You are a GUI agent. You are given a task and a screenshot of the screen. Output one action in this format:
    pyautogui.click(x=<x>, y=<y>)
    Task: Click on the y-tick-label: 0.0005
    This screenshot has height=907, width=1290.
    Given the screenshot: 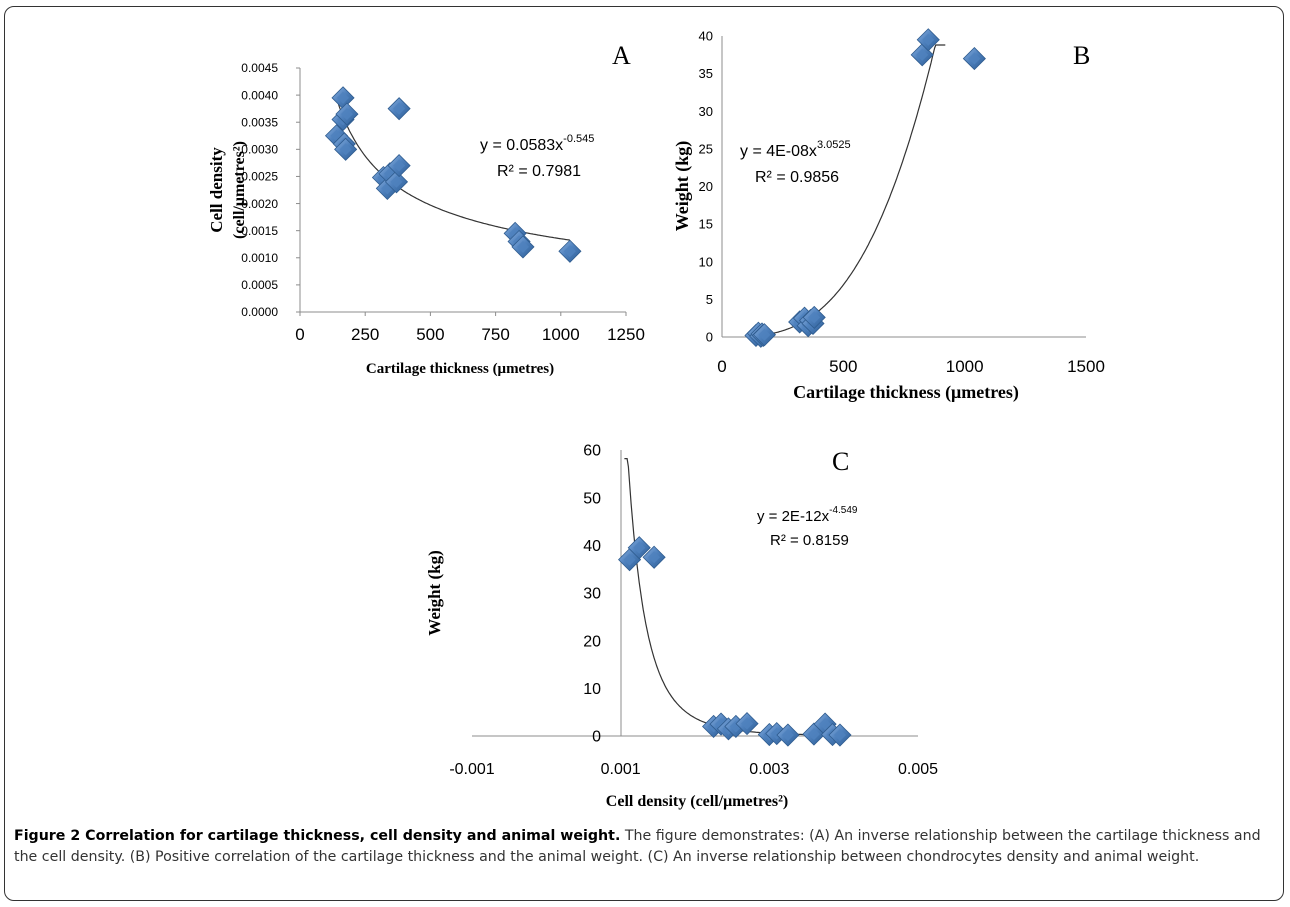 What is the action you would take?
    pyautogui.click(x=259, y=285)
    